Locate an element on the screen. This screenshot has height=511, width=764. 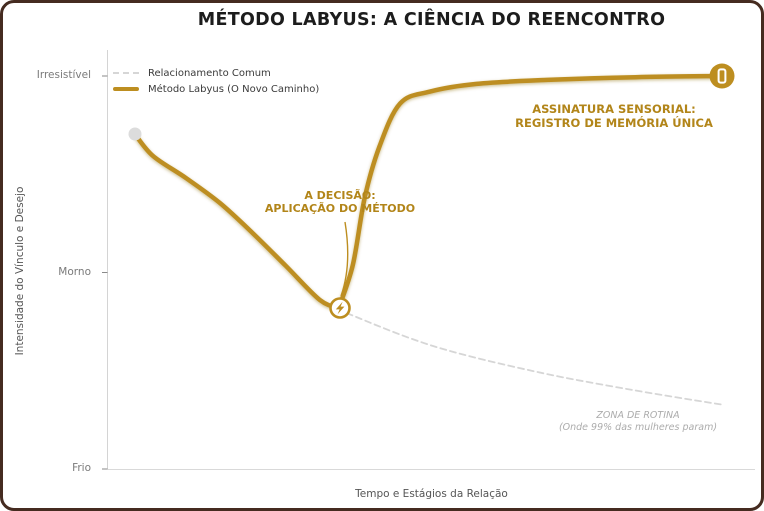
annotation-routine-line1: ZONA DE ROTINA is located at coordinates (638, 415).